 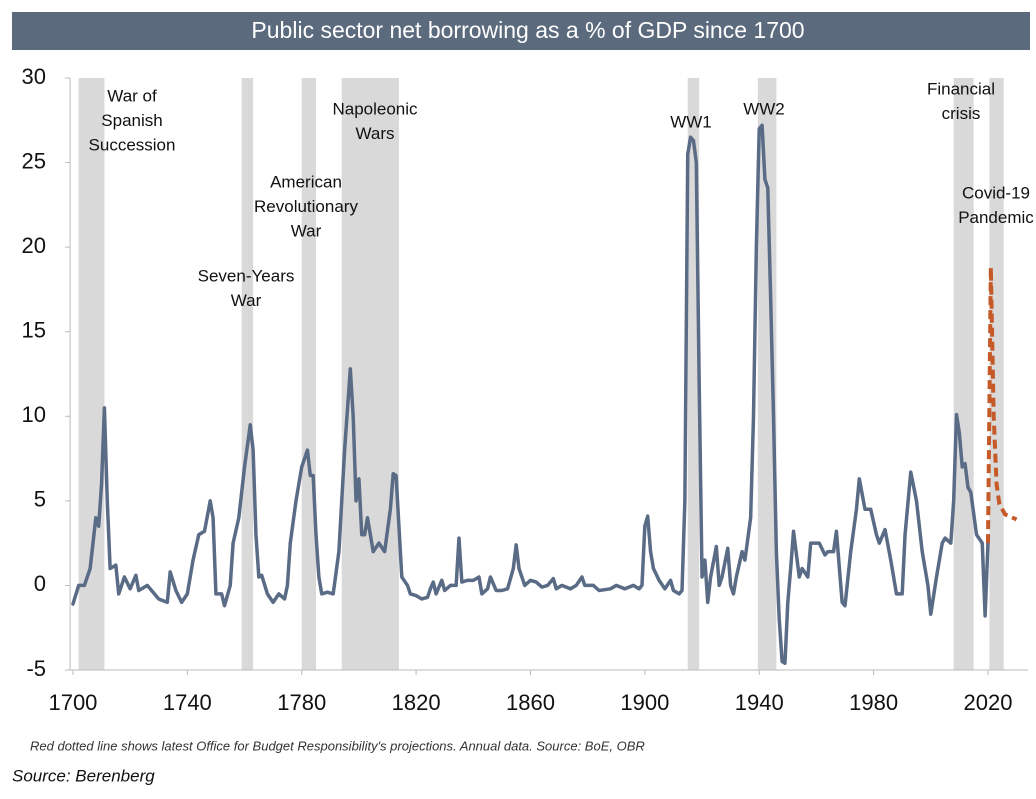 What do you see at coordinates (996, 217) in the screenshot?
I see `annotation: Pandemic` at bounding box center [996, 217].